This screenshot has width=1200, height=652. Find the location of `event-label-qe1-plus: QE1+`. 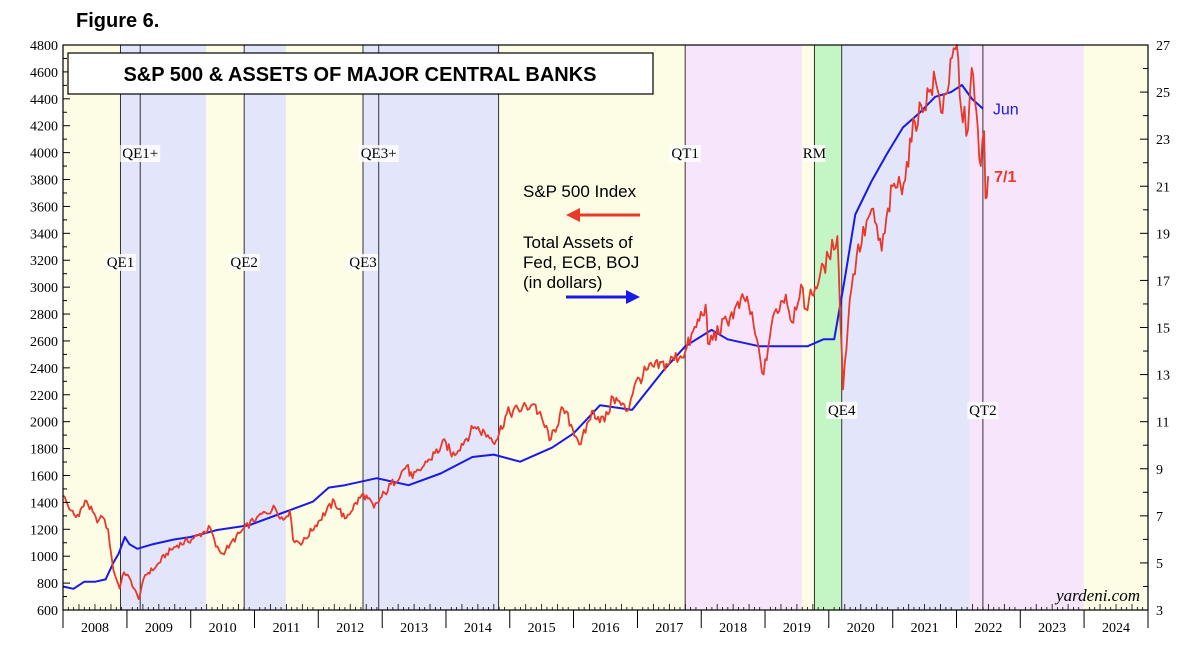

event-label-qe1-plus: QE1+ is located at coordinates (140, 154).